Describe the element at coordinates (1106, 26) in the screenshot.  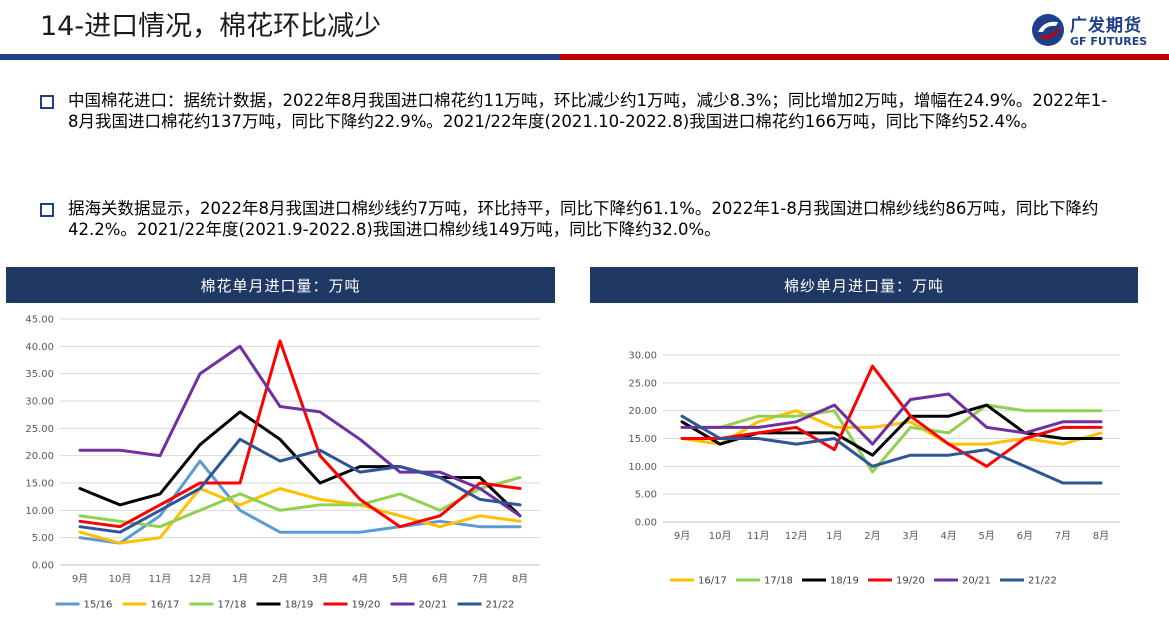
I see `logo-chinese-name: 广发期货` at that location.